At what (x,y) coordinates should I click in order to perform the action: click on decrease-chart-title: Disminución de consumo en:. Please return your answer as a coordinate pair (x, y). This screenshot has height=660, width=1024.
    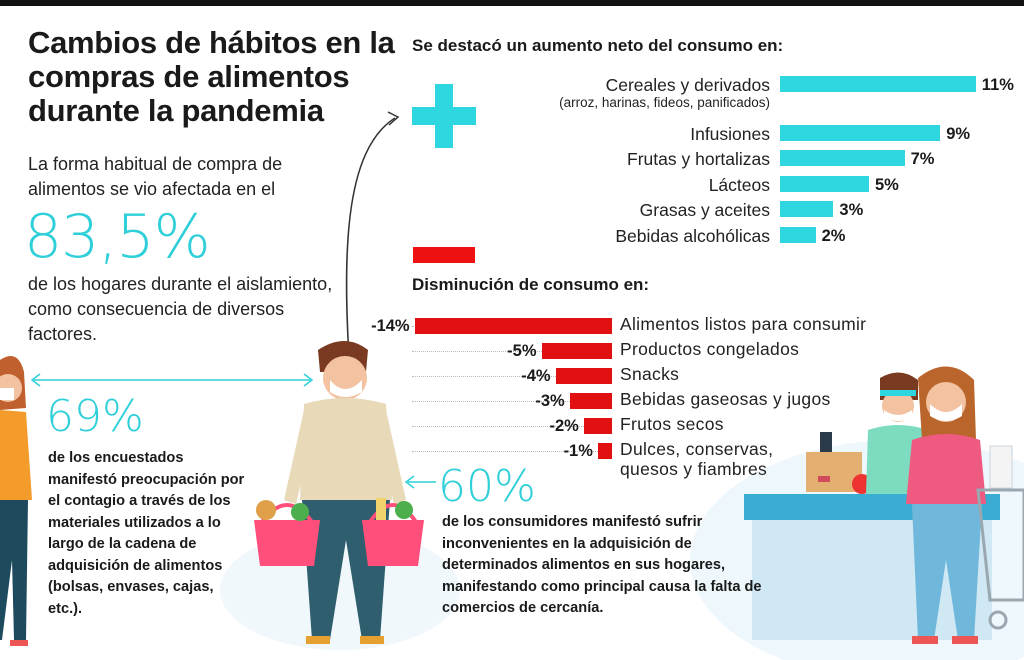
    Looking at the image, I should click on (531, 284).